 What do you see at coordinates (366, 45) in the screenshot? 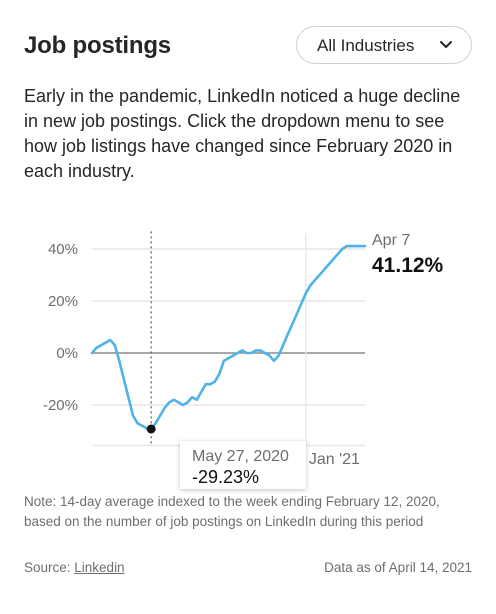
I see `dropdown-selected-label: All Industries` at bounding box center [366, 45].